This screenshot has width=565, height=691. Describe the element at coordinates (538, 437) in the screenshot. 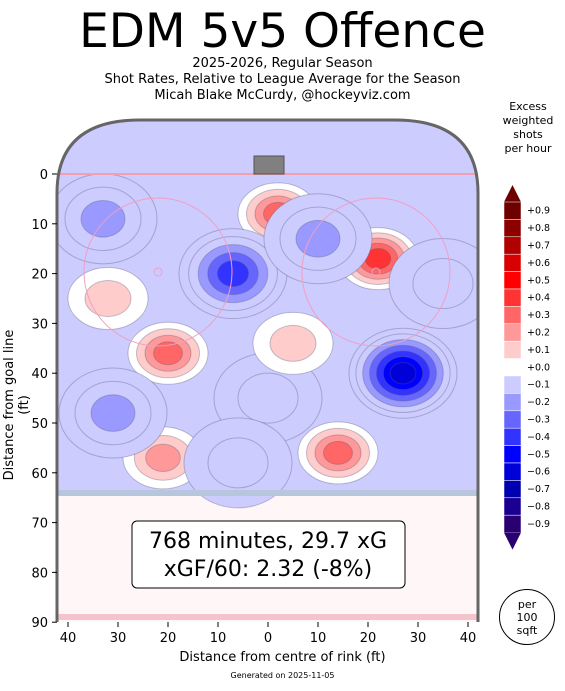

I see `colorbar-tick-label: −0.4` at that location.